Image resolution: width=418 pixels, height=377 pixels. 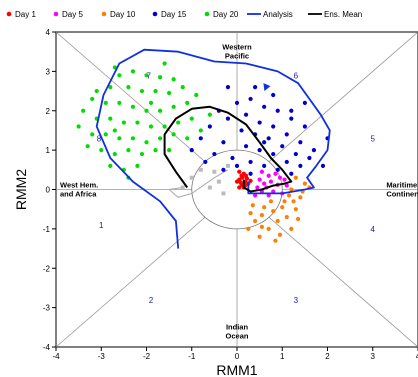 I want to click on phase-label: 6, so click(x=296, y=75).